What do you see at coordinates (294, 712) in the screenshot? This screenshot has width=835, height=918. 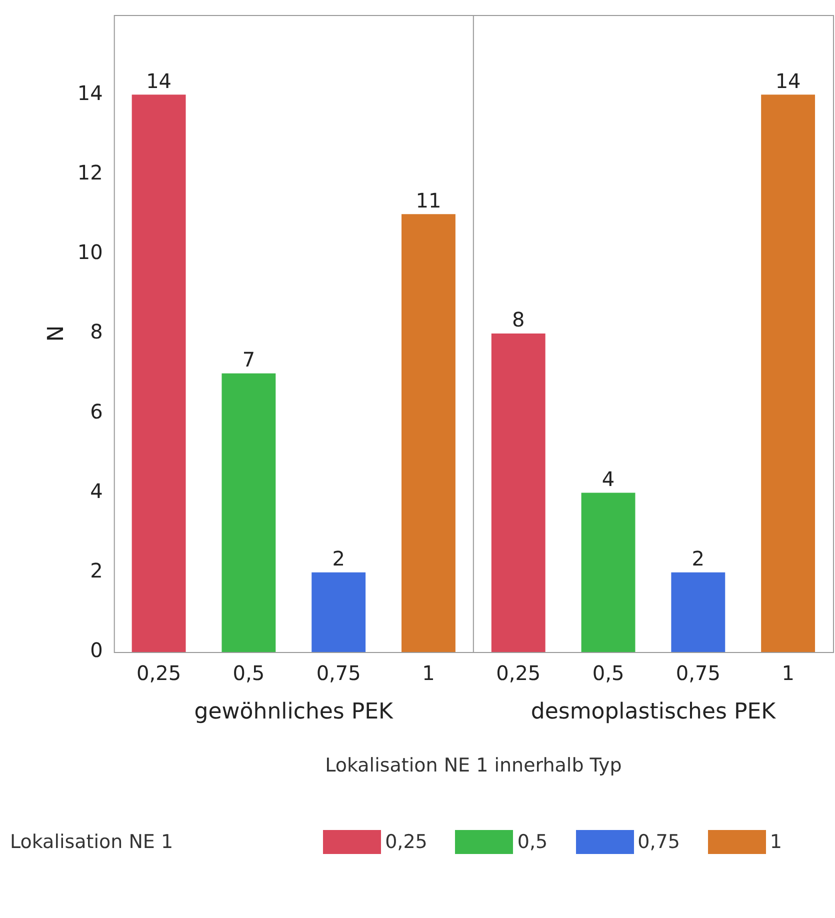 I see `text: gewöhnliches PEK` at bounding box center [294, 712].